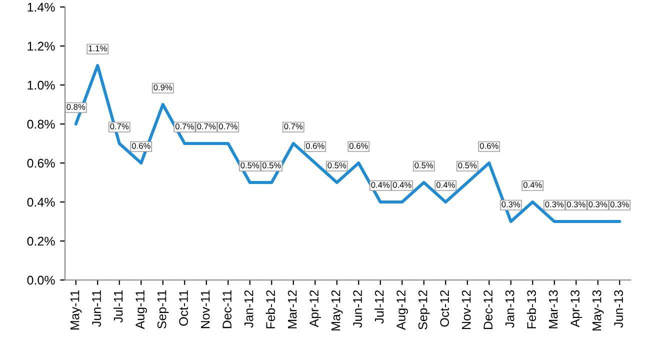  I want to click on x-tick-label: Feb-13, so click(531, 309).